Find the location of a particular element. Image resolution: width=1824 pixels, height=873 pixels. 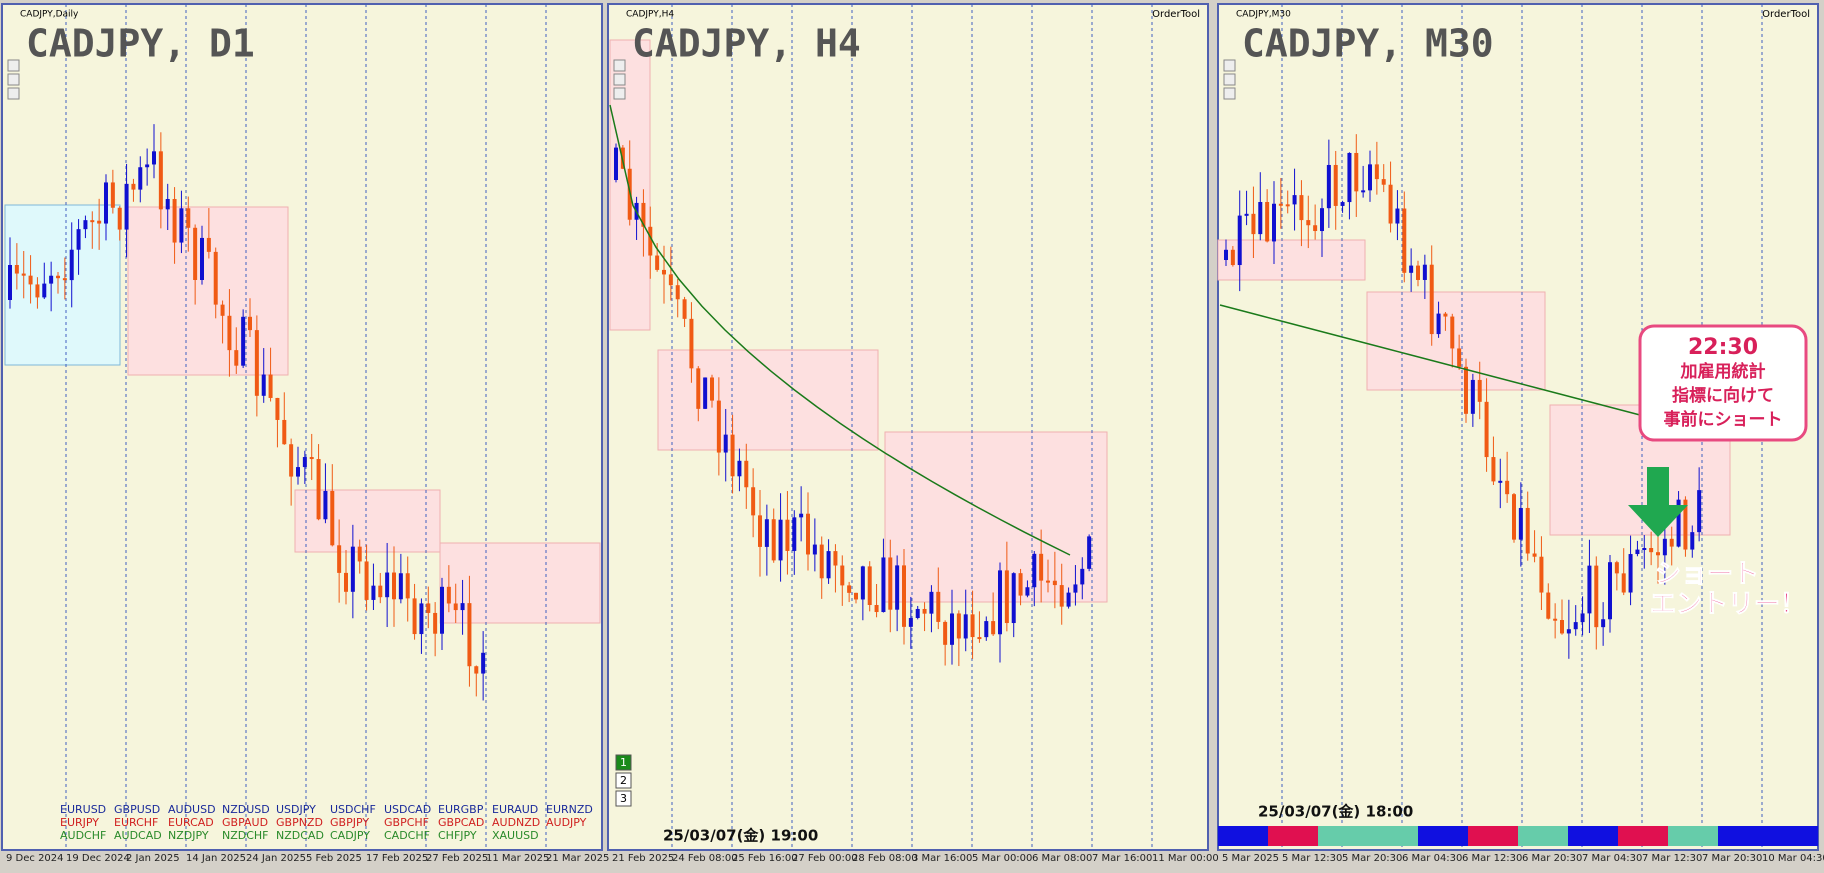

currency-pair: NZDJPY is located at coordinates (188, 835).